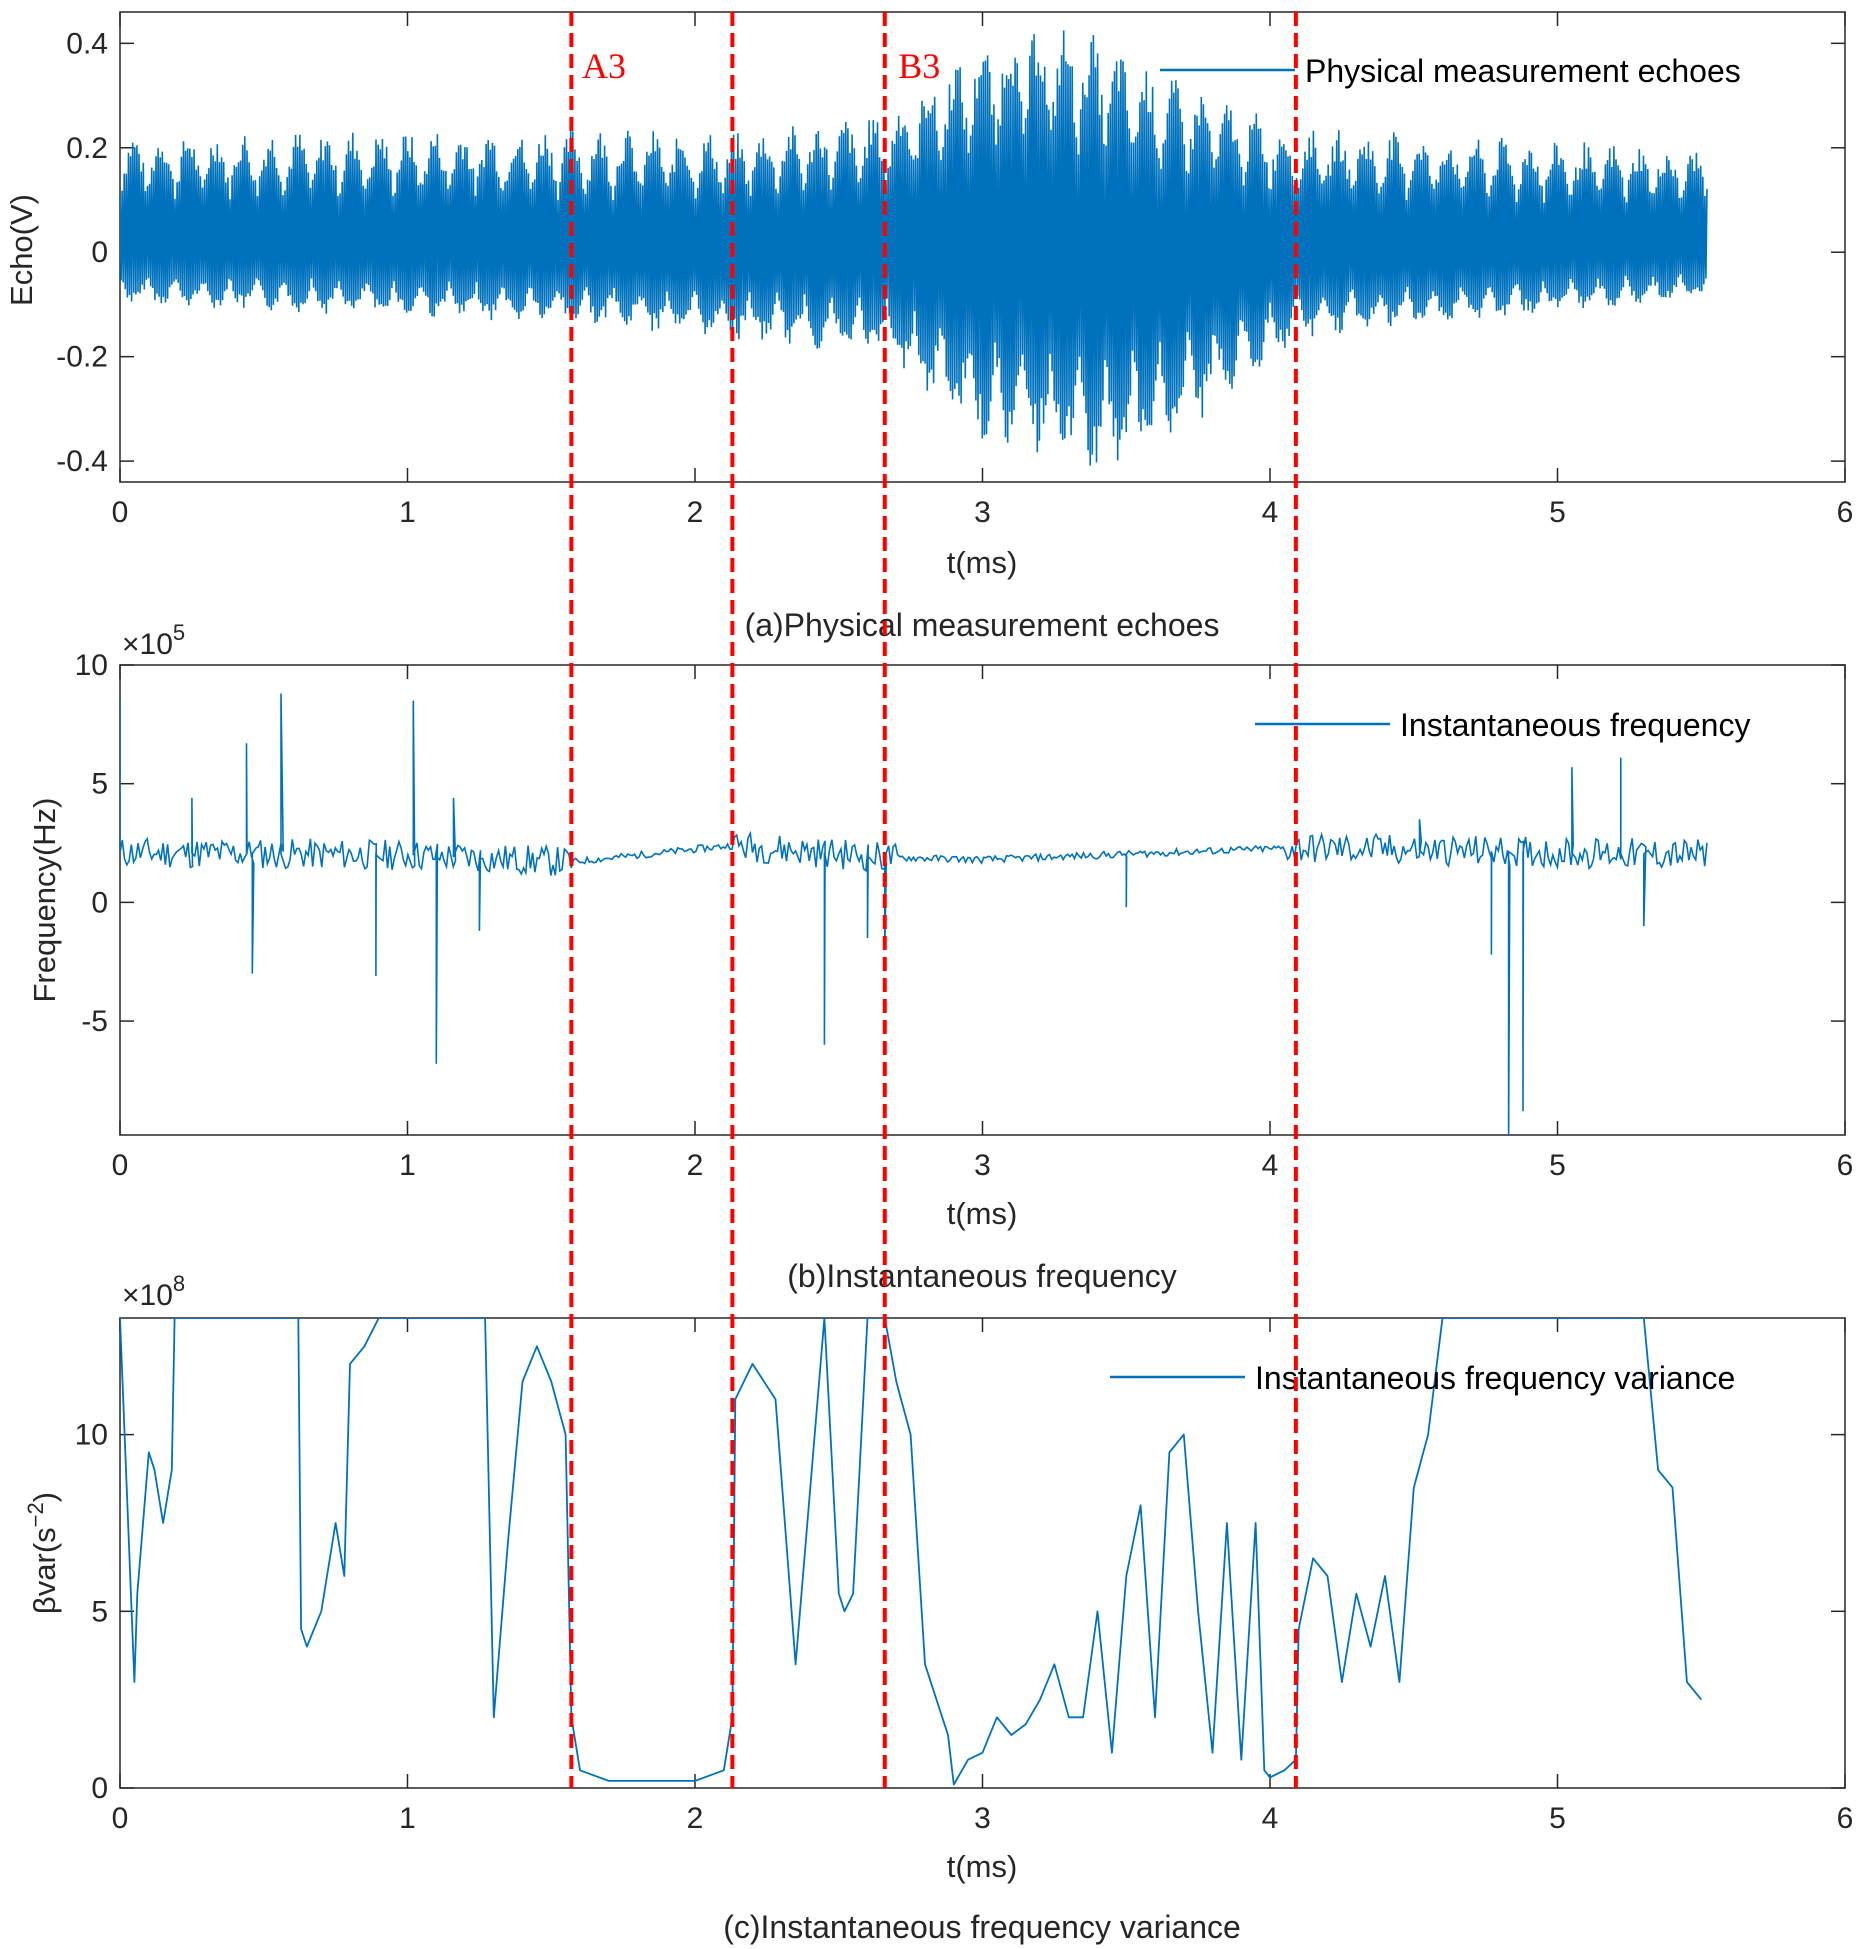  Describe the element at coordinates (99, 1788) in the screenshot. I see `ytick-label-c-0: 0` at that location.